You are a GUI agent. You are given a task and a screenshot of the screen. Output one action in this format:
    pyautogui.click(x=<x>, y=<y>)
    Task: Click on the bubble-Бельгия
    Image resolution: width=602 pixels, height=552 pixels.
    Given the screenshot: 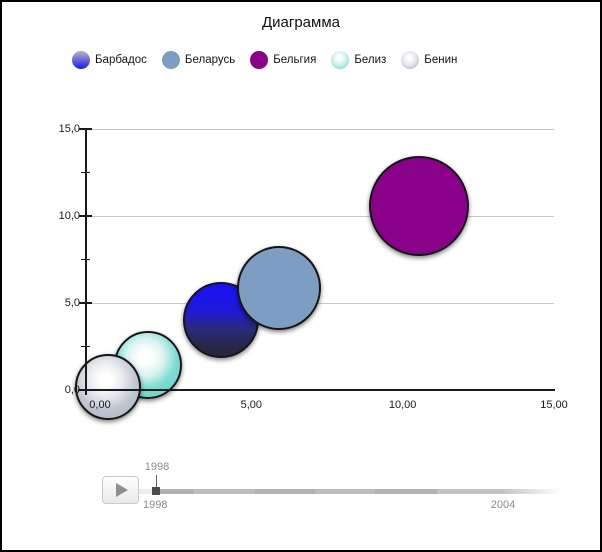 What is the action you would take?
    pyautogui.click(x=419, y=205)
    